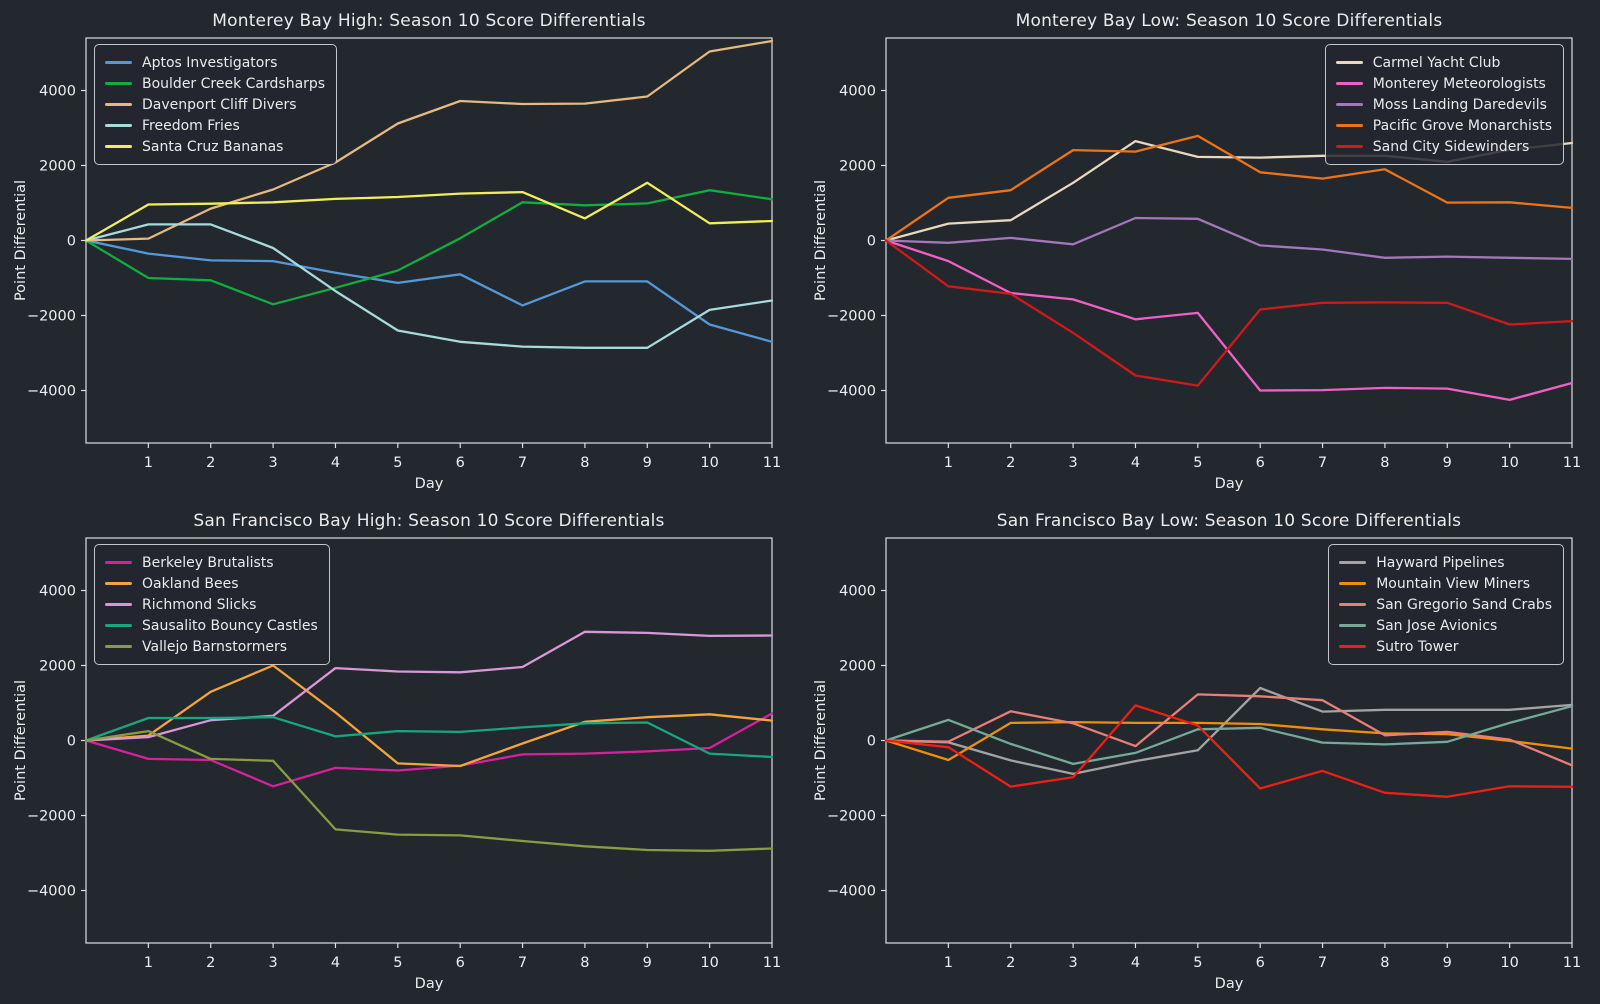  I want to click on legend-label: Aptos Investigators, so click(210, 62).